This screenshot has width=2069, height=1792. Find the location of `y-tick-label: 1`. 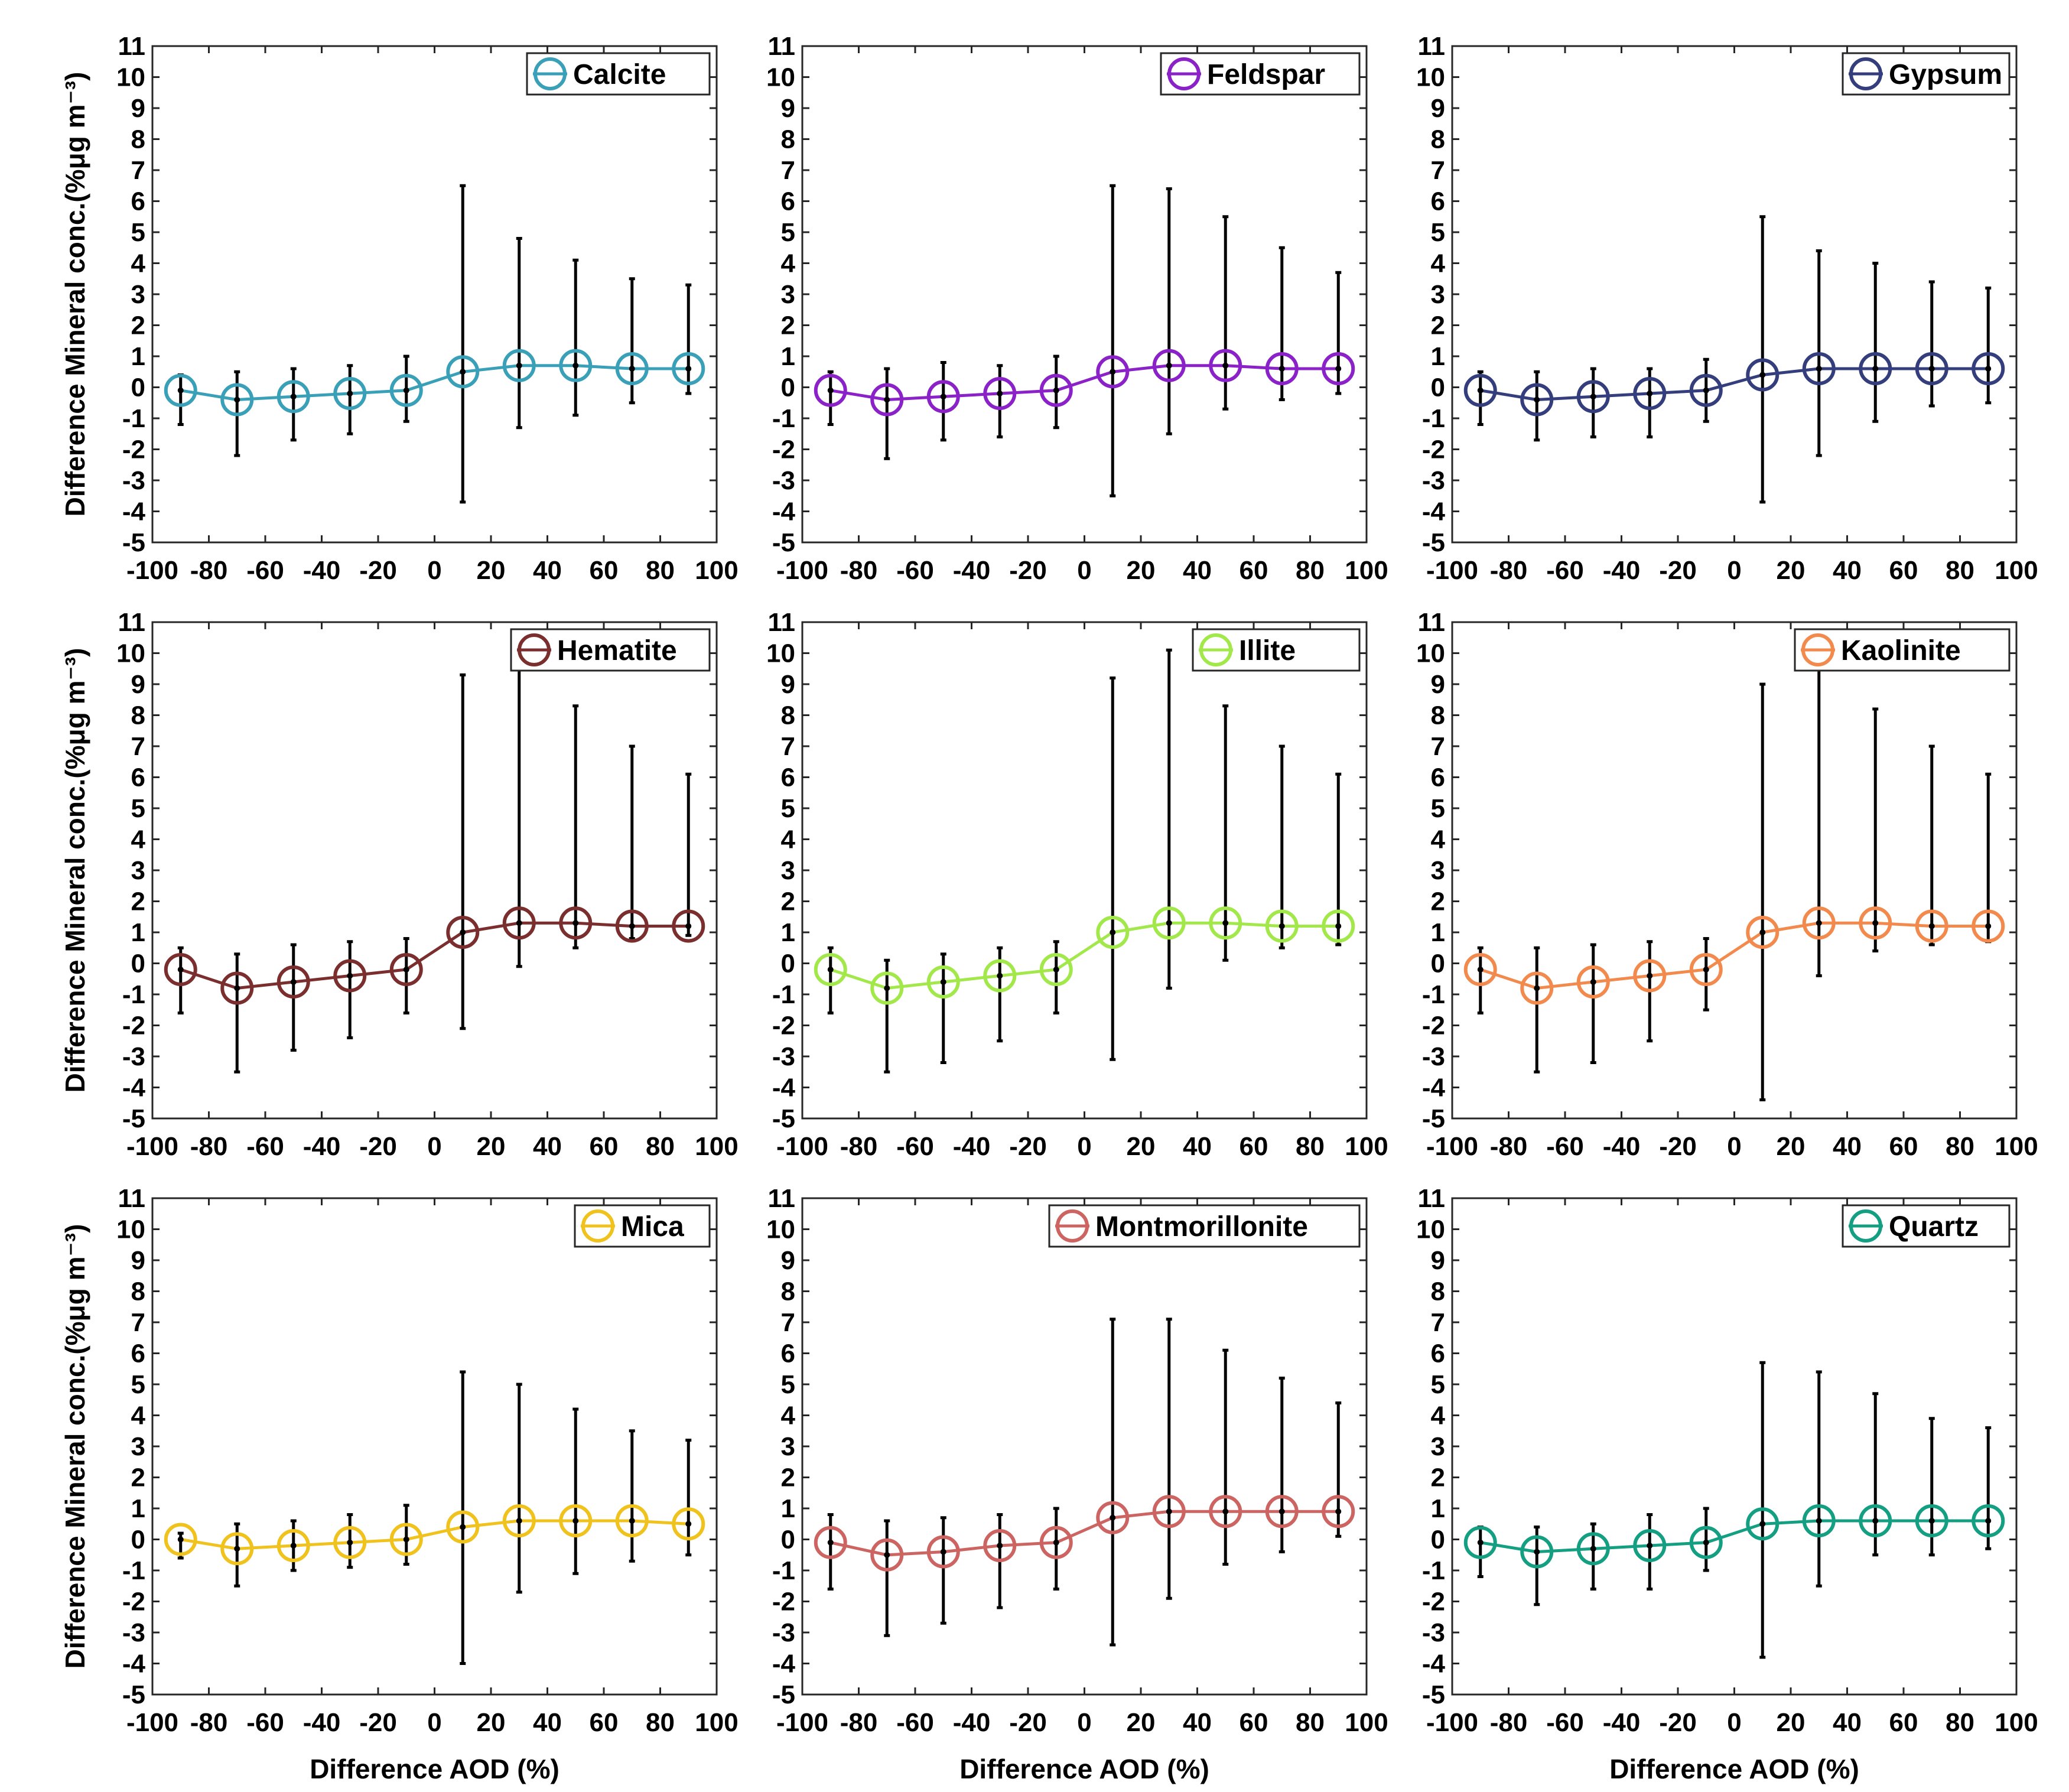

y-tick-label: 1 is located at coordinates (1438, 1508).